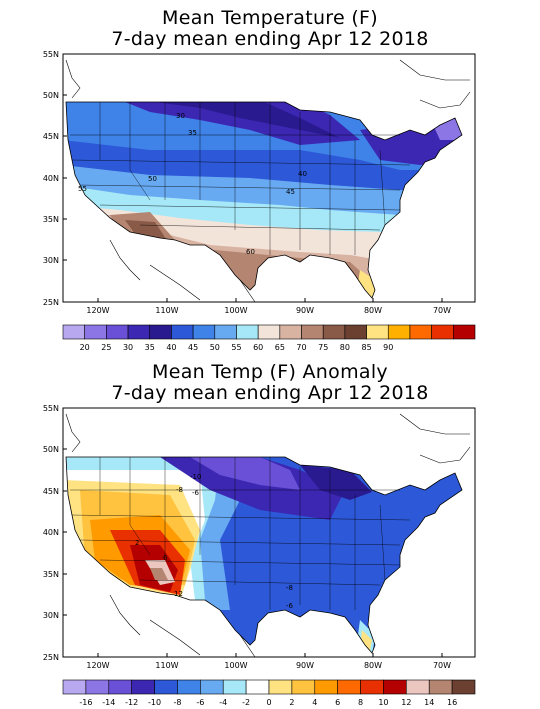 The image size is (540, 709). What do you see at coordinates (51, 95) in the screenshot?
I see `map1-lat-50N: 50N` at bounding box center [51, 95].